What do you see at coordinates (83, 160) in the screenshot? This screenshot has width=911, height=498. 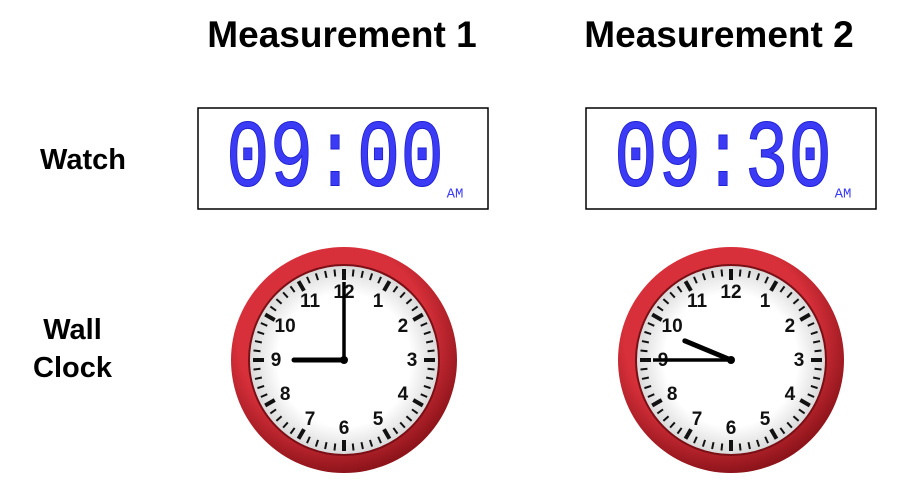 I see `row-label: Watch` at bounding box center [83, 160].